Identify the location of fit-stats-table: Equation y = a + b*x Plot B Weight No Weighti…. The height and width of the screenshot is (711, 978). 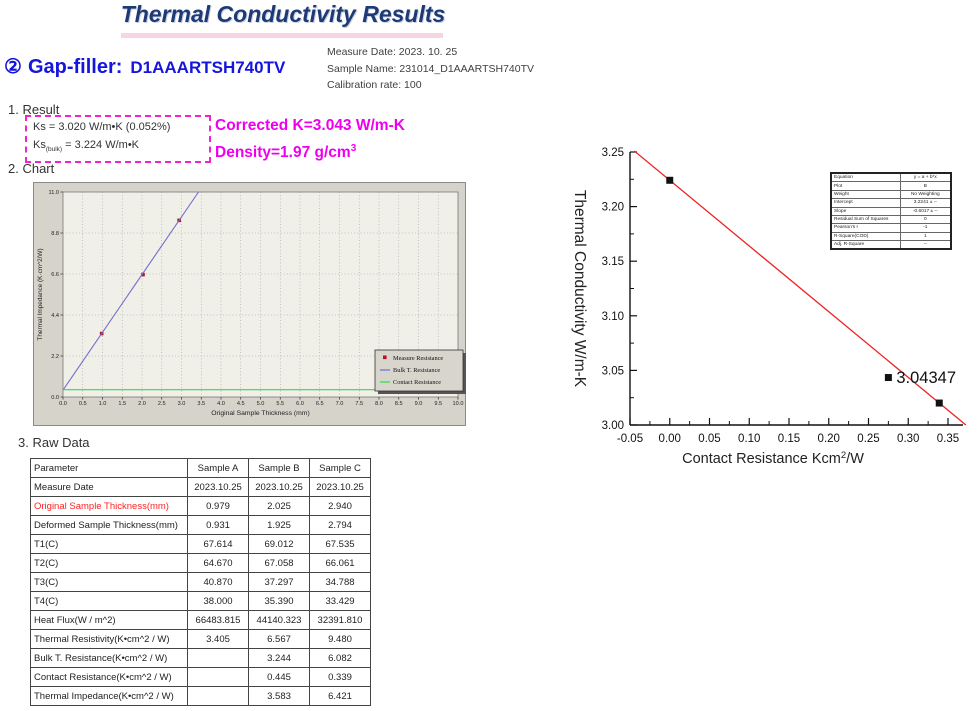
(891, 211).